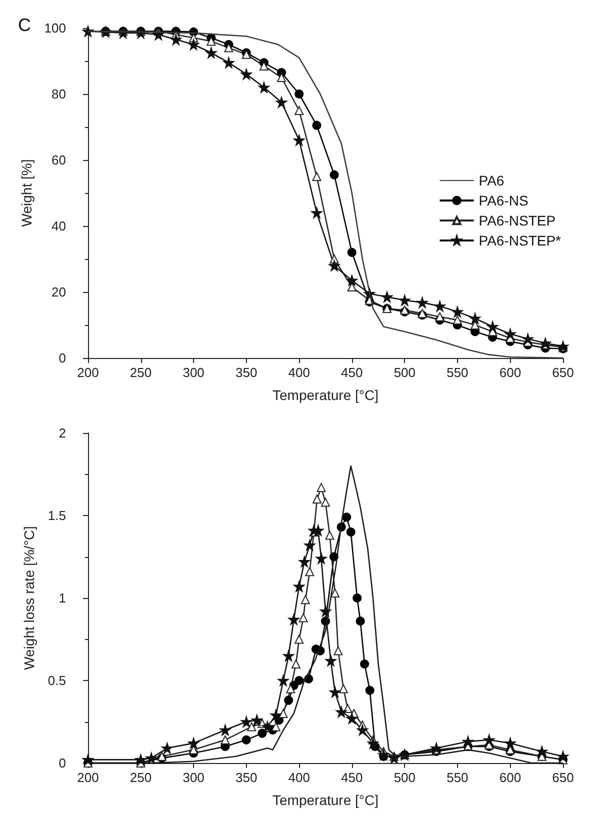 The image size is (589, 830). Describe the element at coordinates (57, 515) in the screenshot. I see `y-tick-label: 1.5` at that location.